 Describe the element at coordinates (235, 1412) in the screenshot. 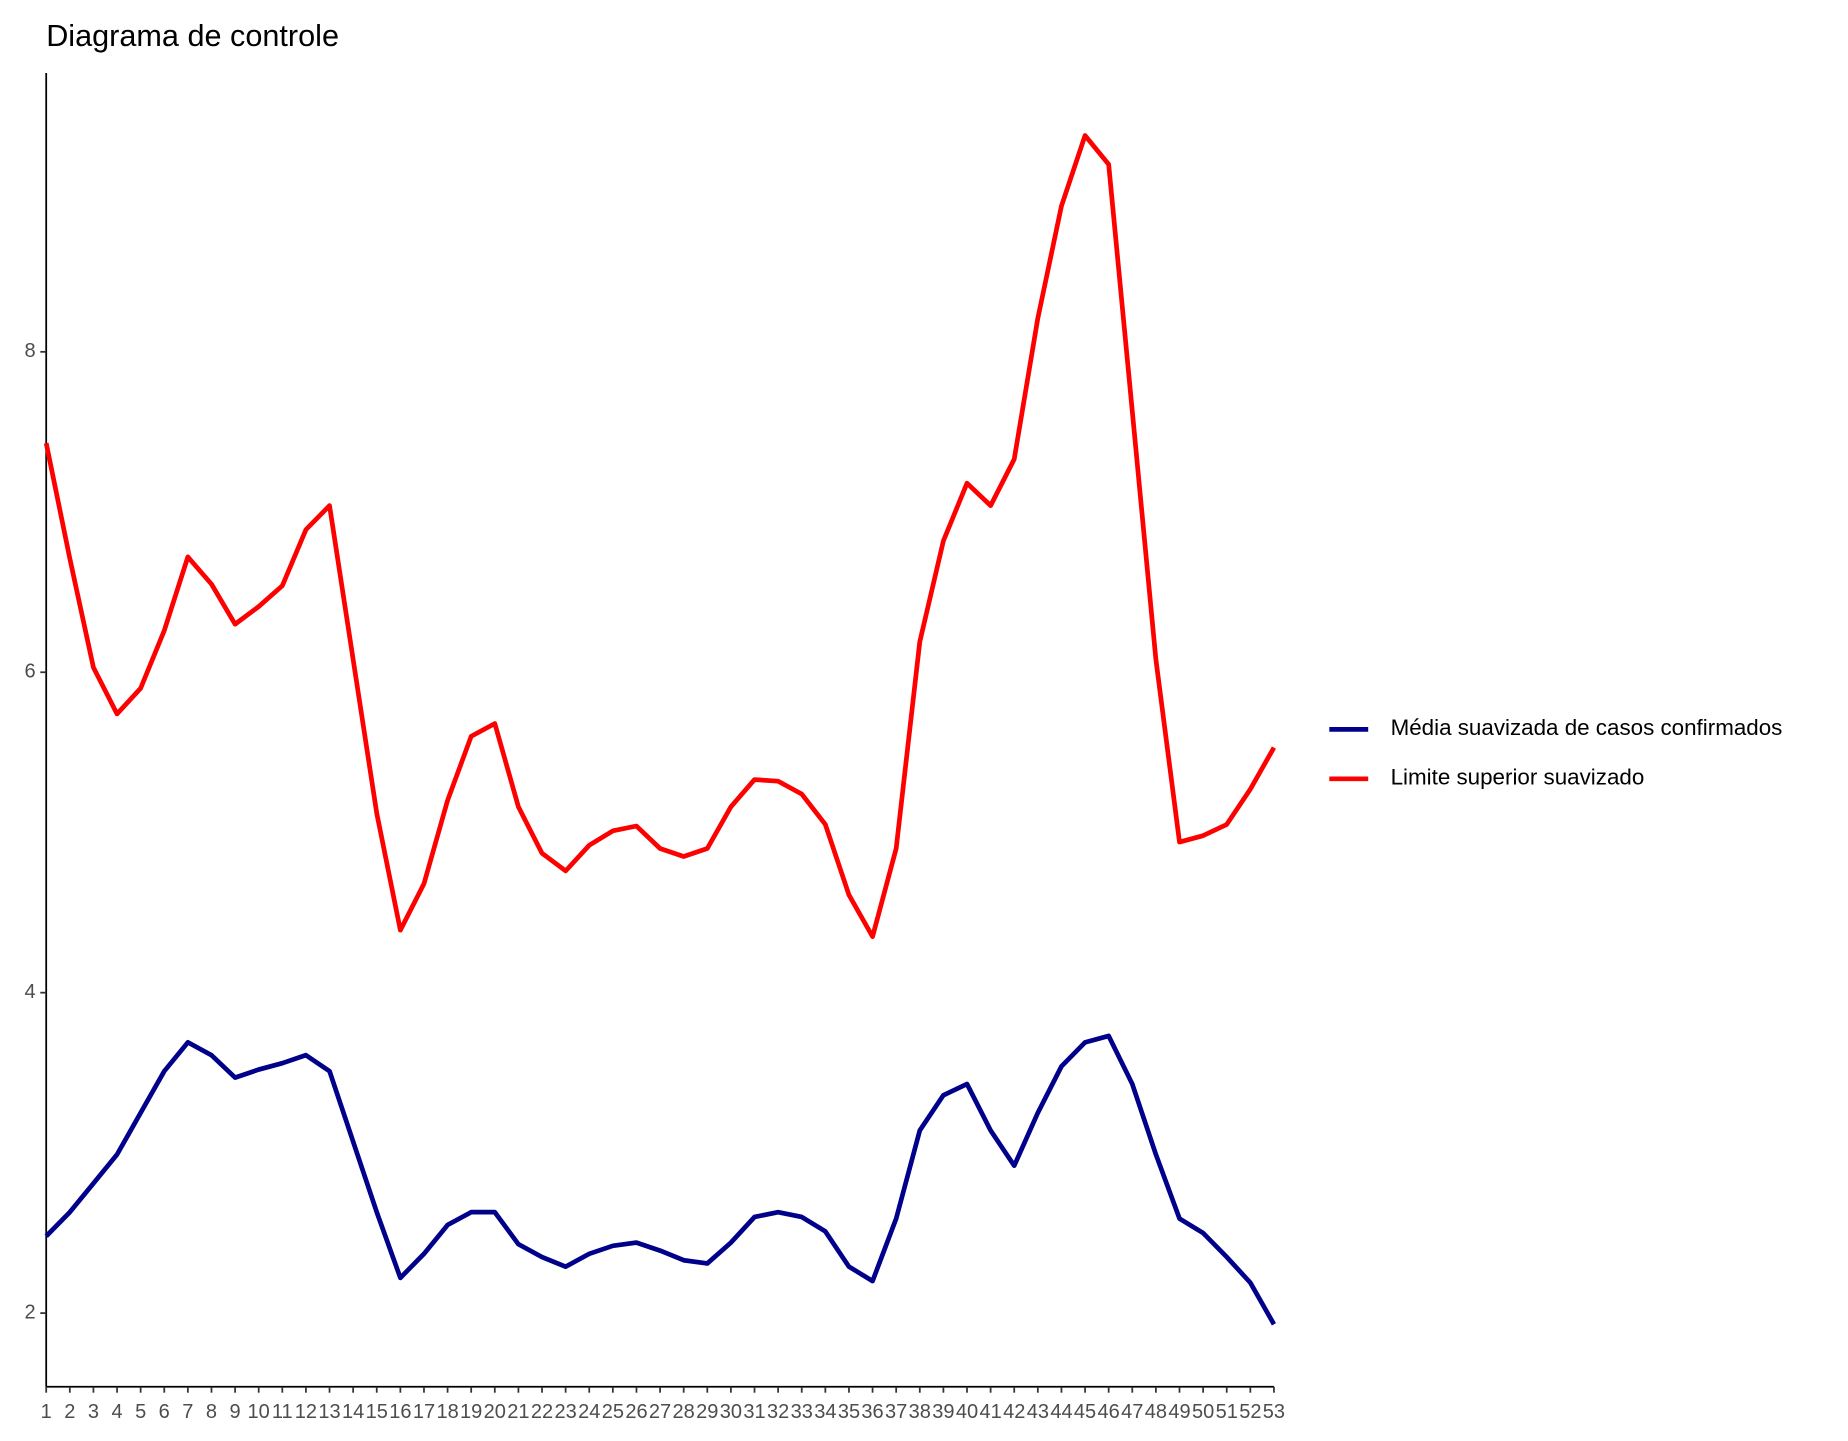

I see `x-tick-label: 9` at that location.